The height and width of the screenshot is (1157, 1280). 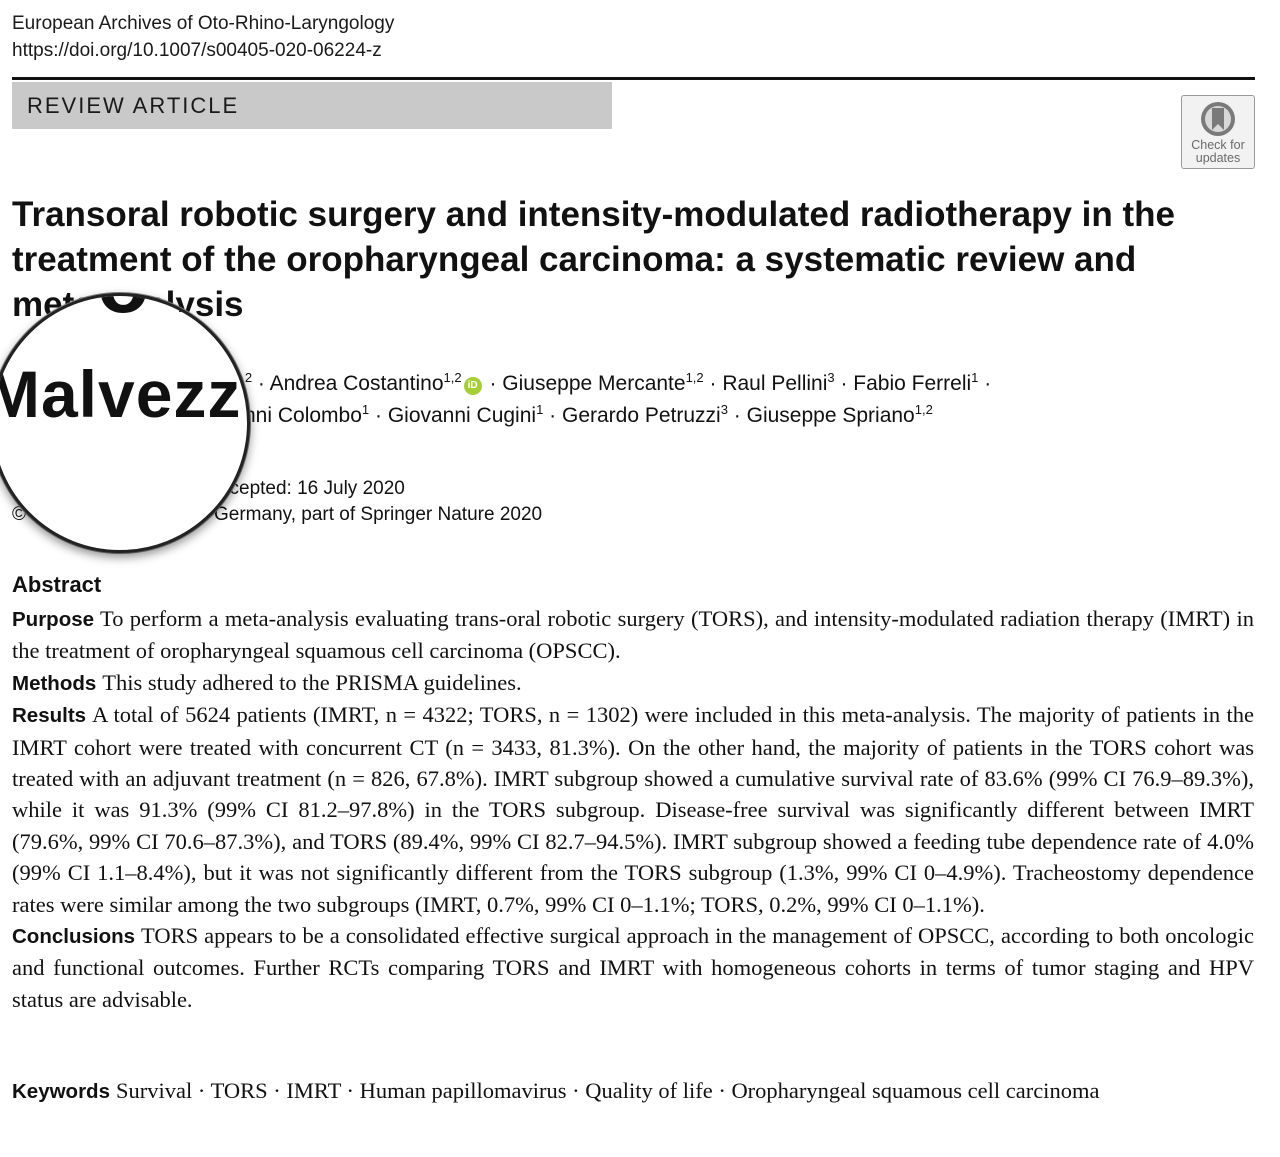 What do you see at coordinates (49, 716) in the screenshot?
I see `results-label: Results` at bounding box center [49, 716].